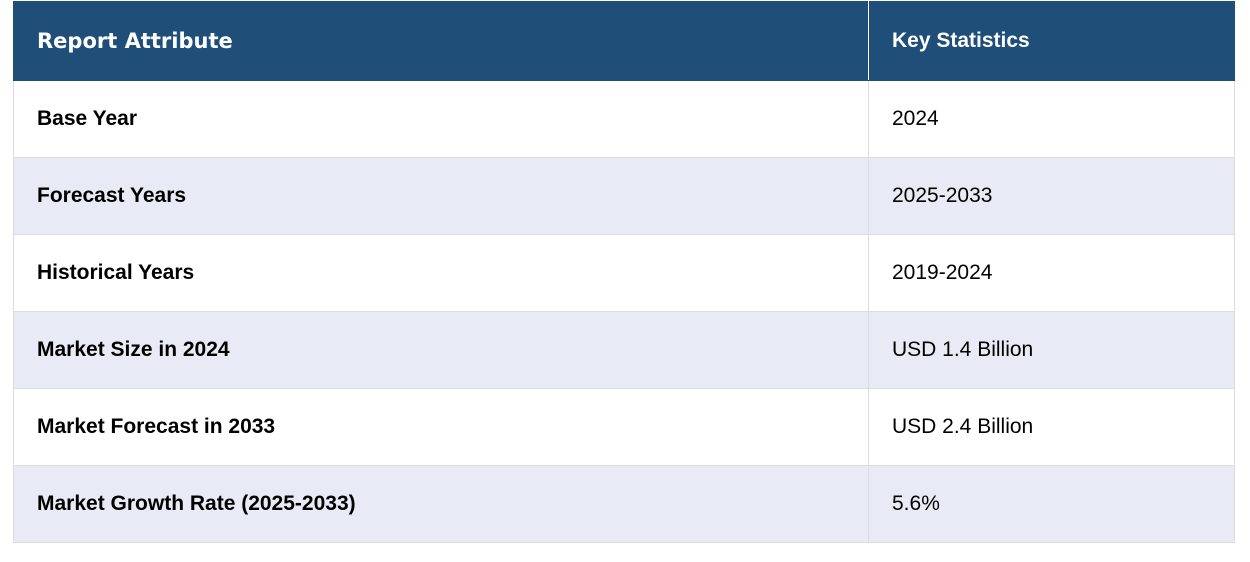  I want to click on table-row: Base Year 2024, so click(624, 119).